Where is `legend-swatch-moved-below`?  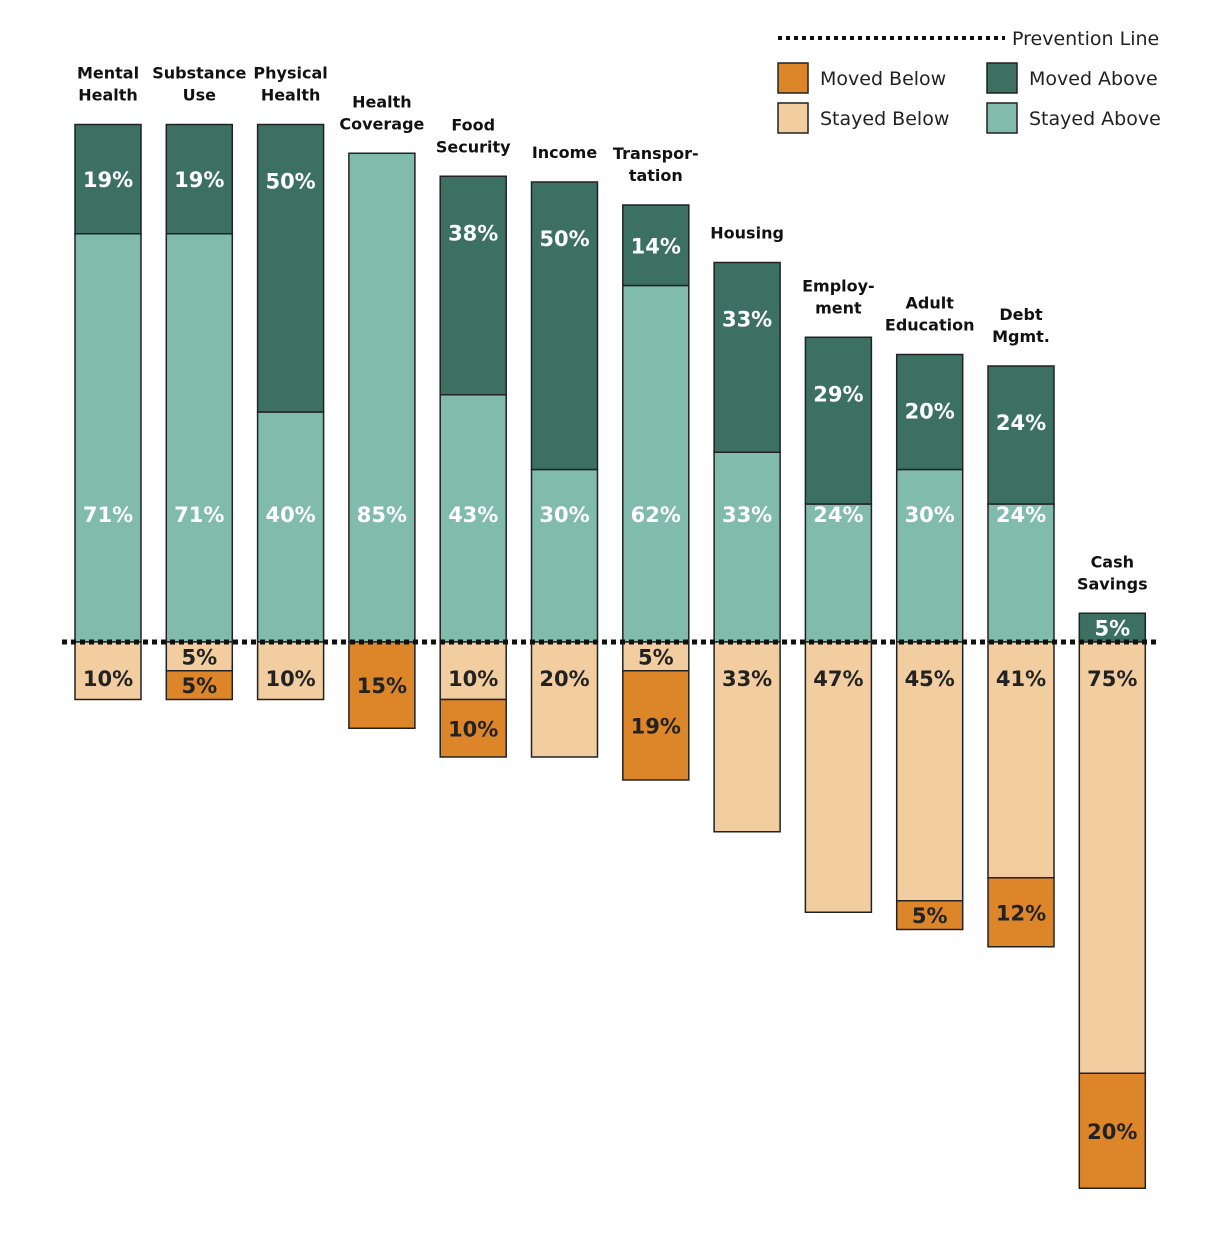
legend-swatch-moved-below is located at coordinates (793, 78).